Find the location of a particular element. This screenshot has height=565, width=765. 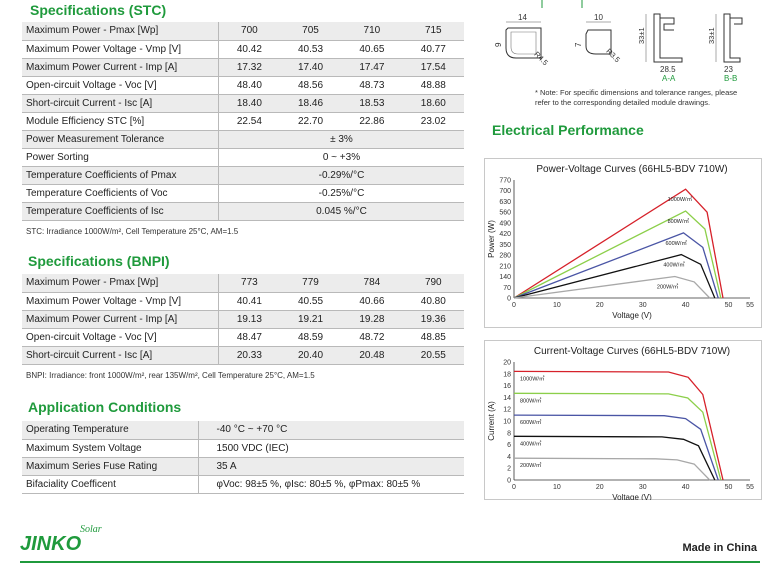

table-row: Power Sorting 0 ~ +3% is located at coordinates (243, 157).